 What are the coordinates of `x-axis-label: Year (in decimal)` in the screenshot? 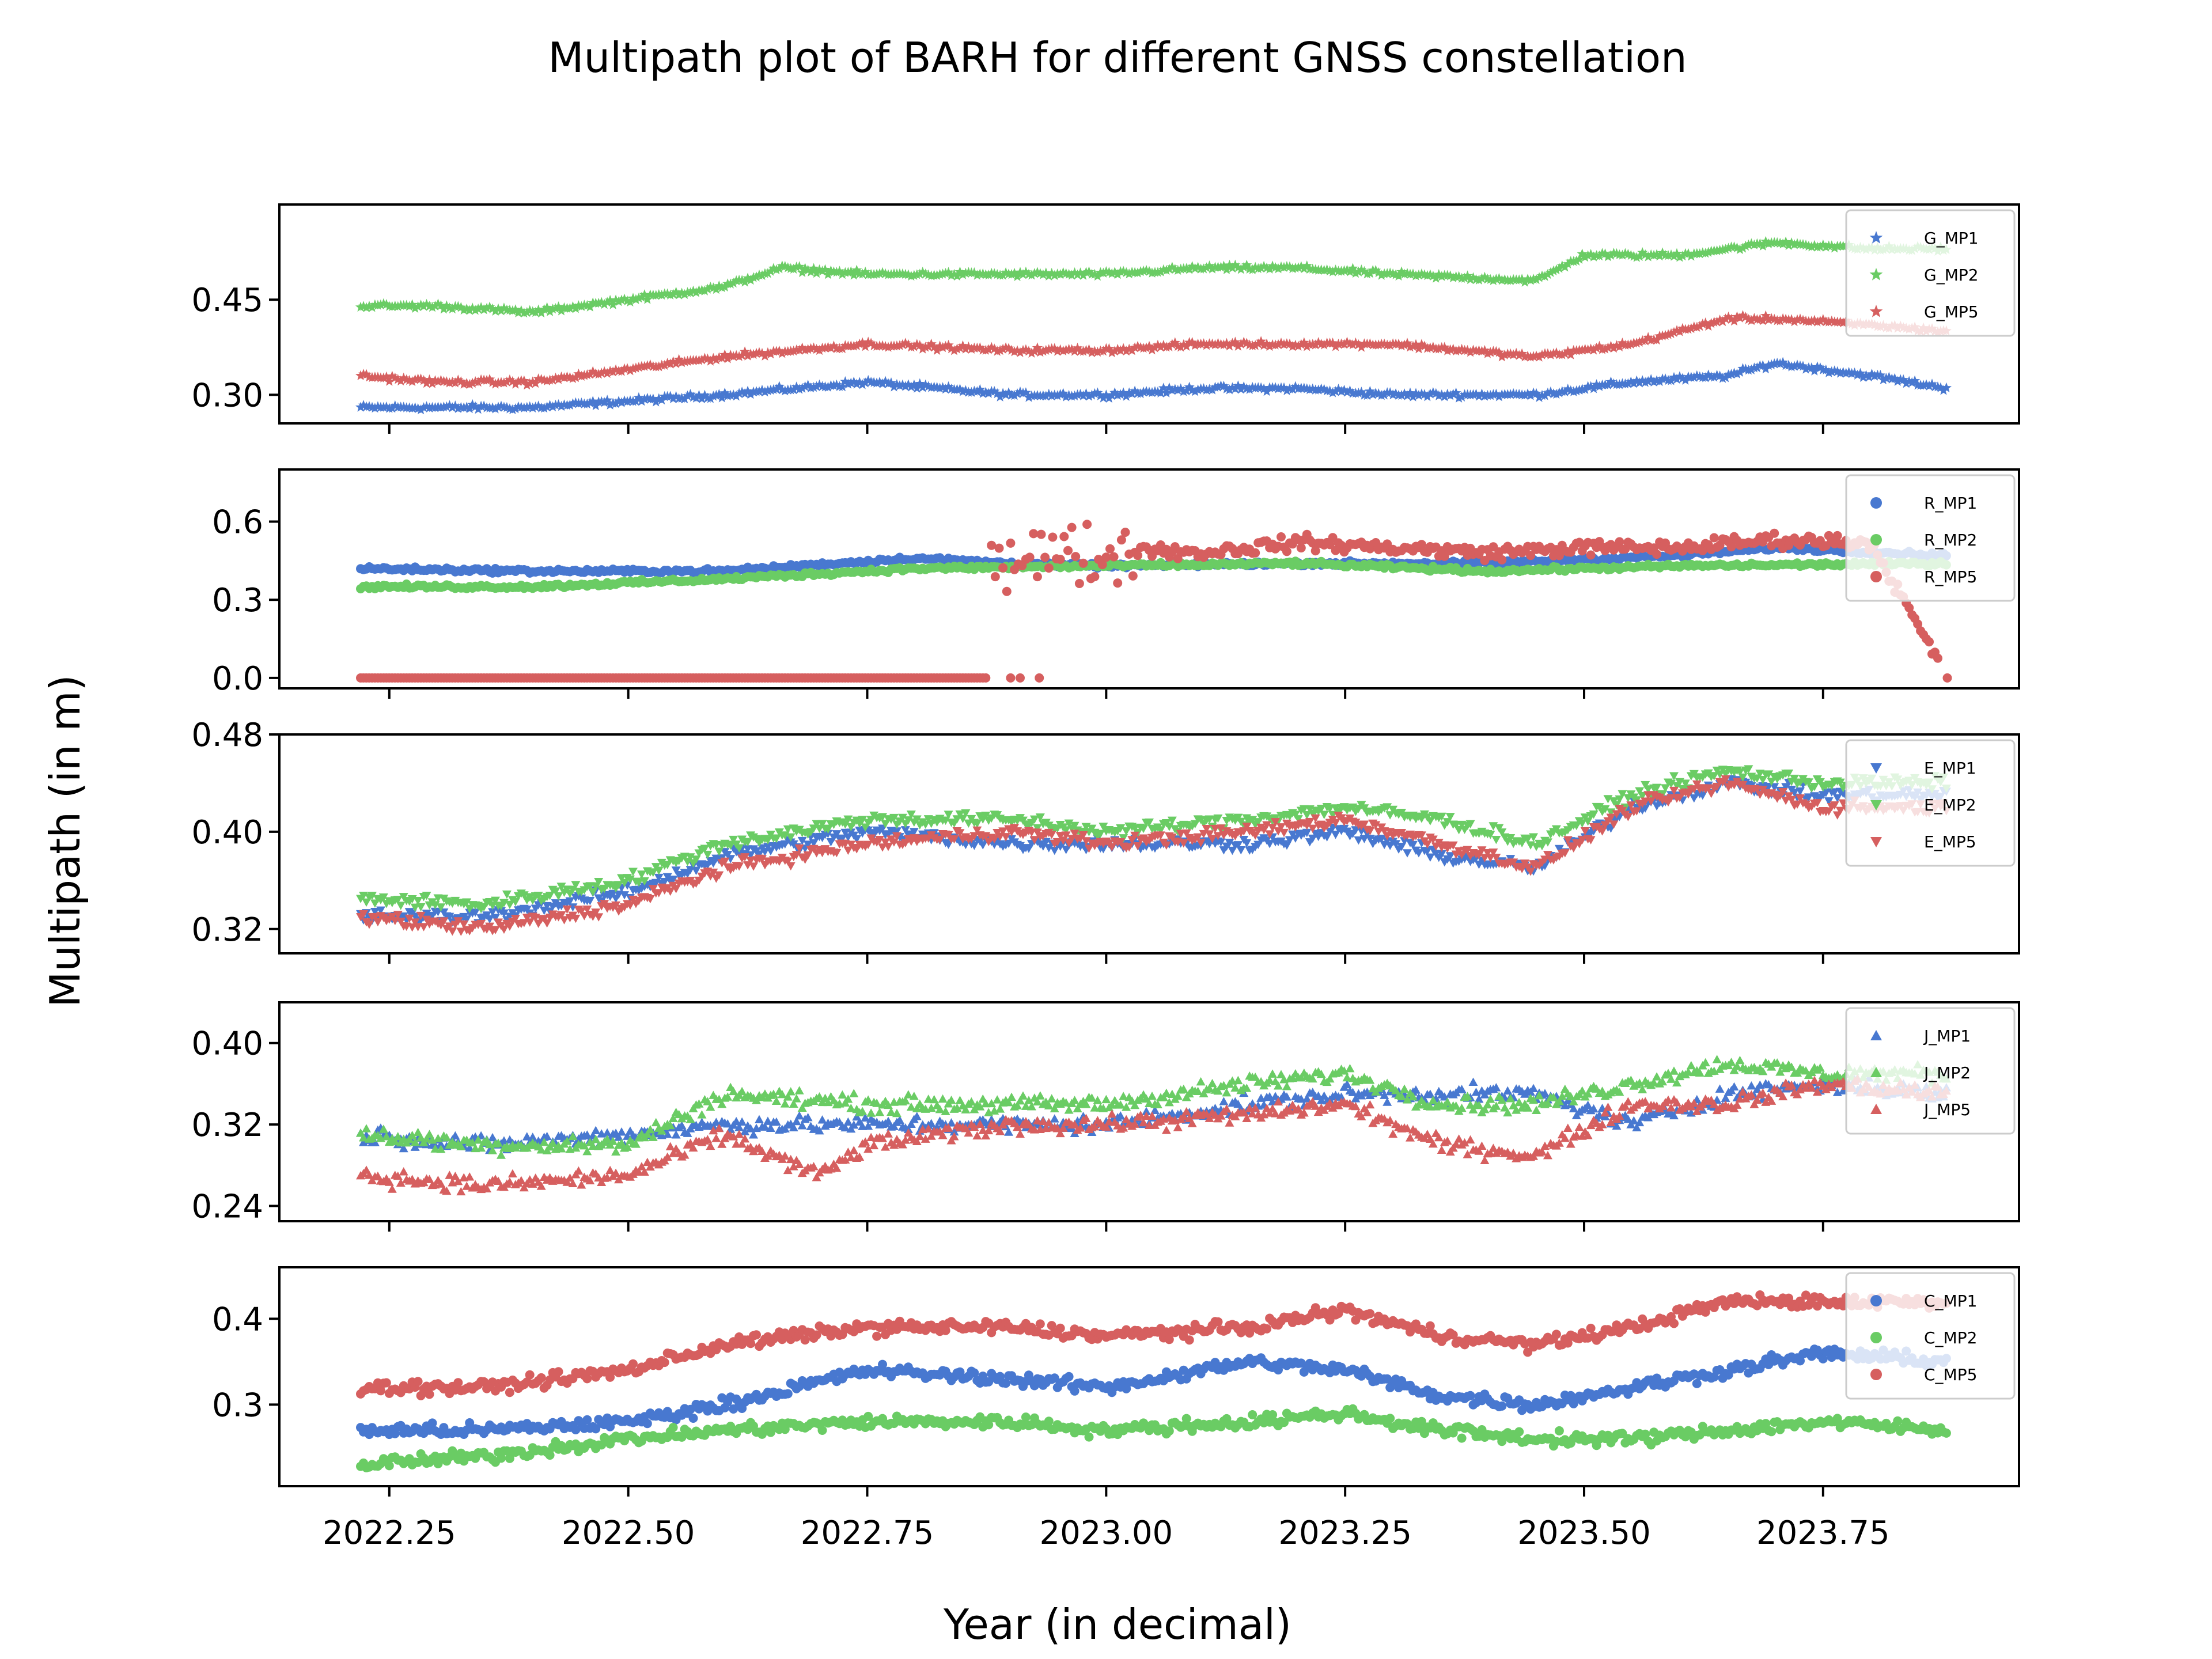 It's located at (1117, 1624).